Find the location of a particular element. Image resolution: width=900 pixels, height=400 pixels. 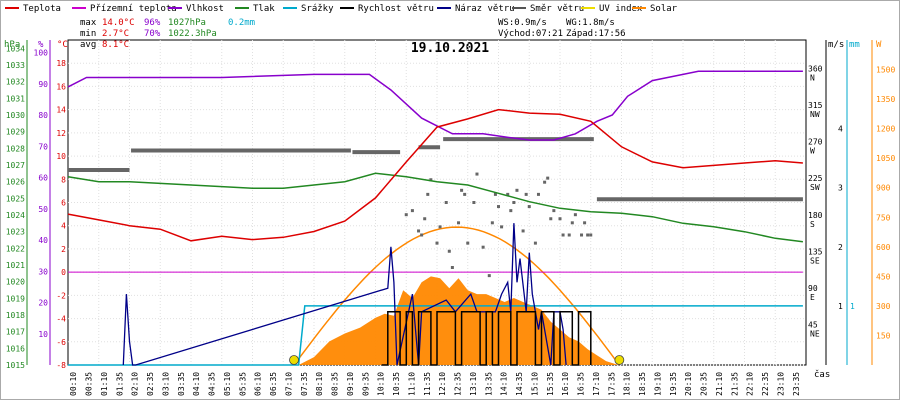

w-tick-label: 300 is located at coordinates (883, 306).